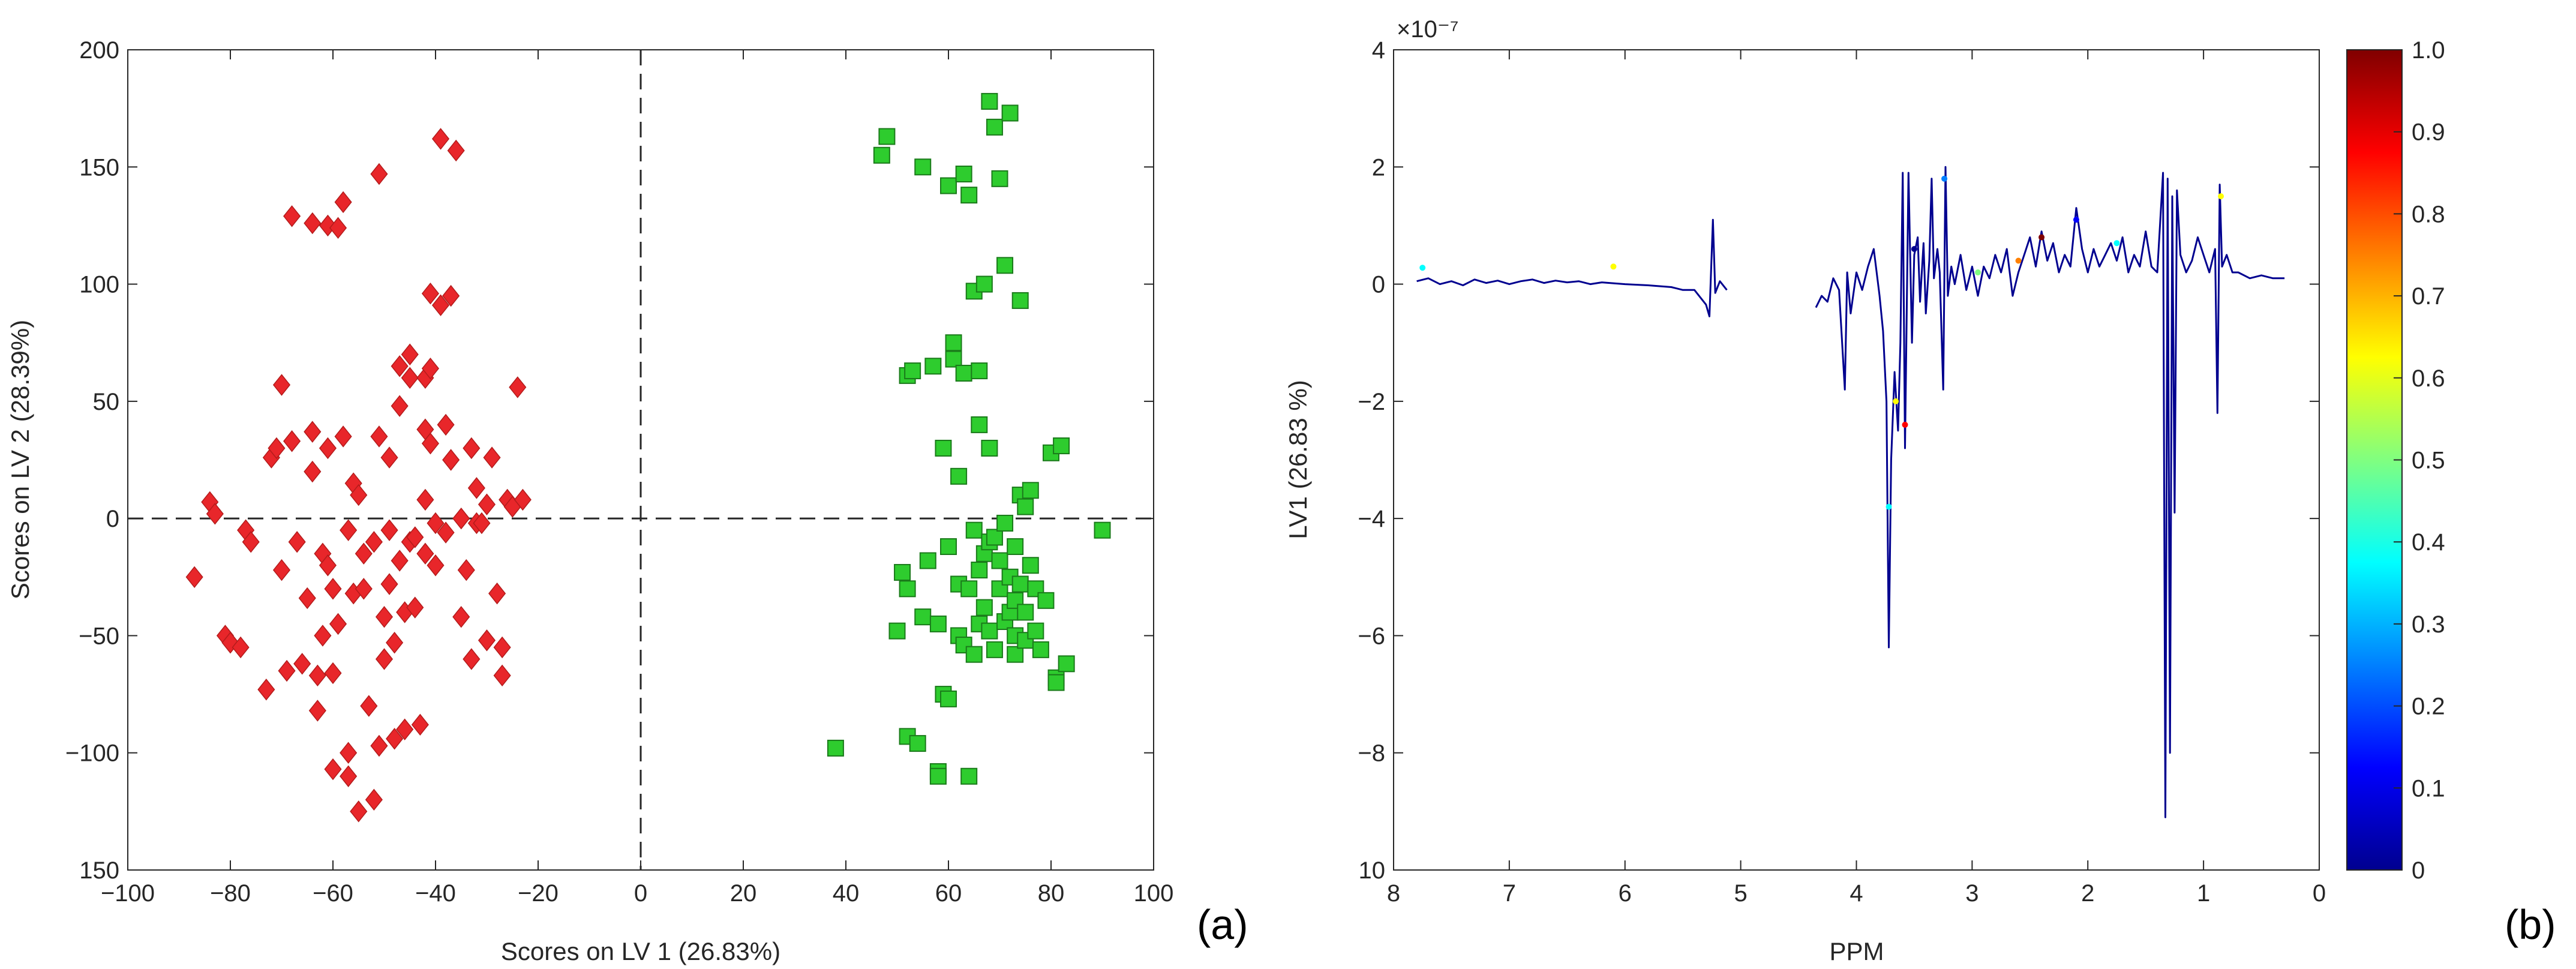 Image resolution: width=2576 pixels, height=969 pixels. What do you see at coordinates (641, 951) in the screenshot?
I see `x-axis-label-a: Scores on LV 1 (26.83%)` at bounding box center [641, 951].